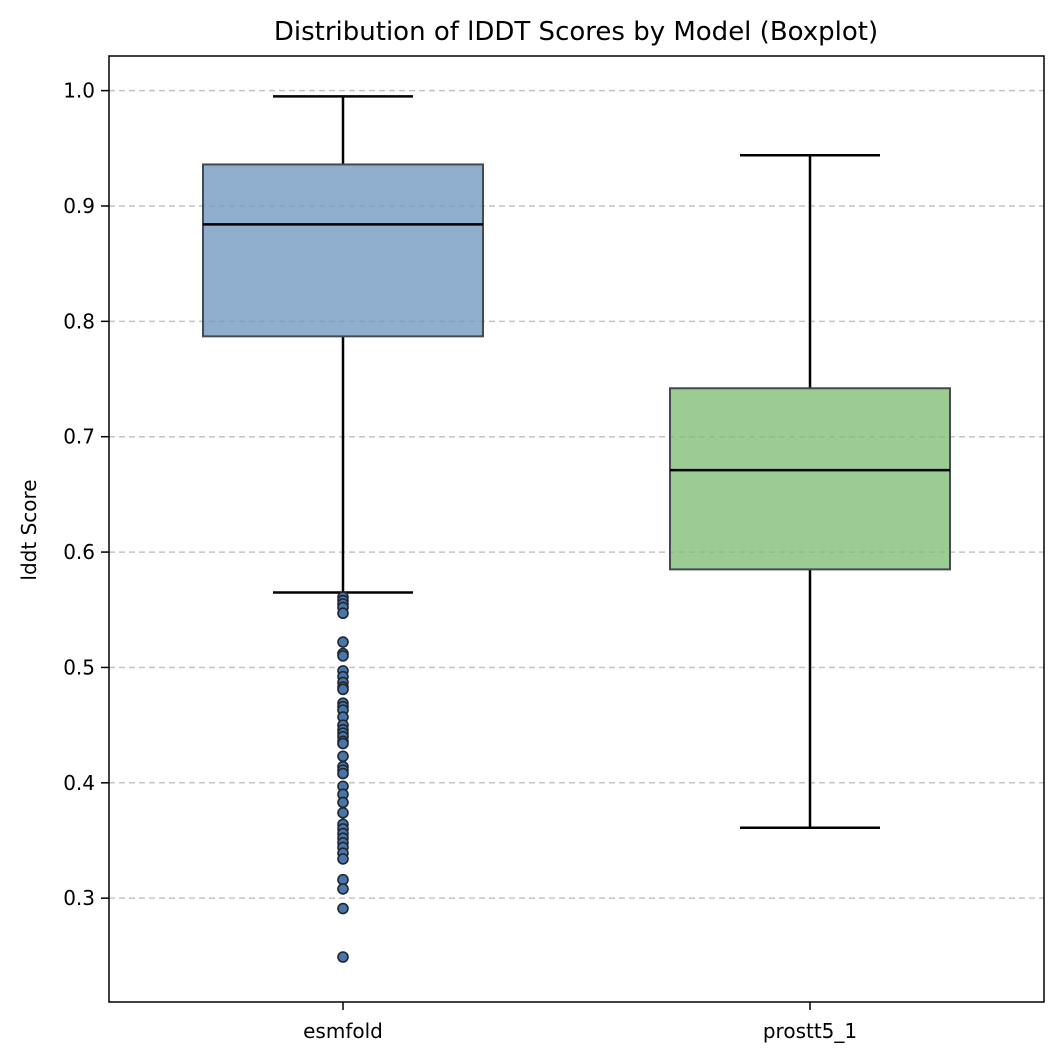 This screenshot has height=1062, width=1062. I want to click on y-tick-label: 0.6, so click(79, 552).